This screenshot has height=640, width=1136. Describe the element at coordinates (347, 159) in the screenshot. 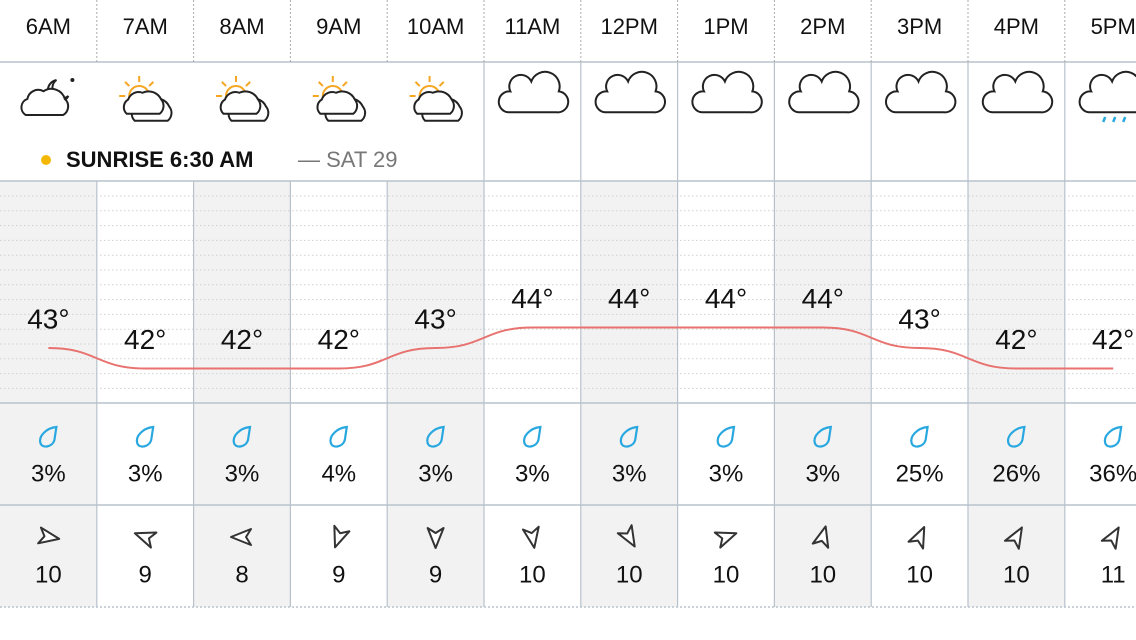

I see `sunrise-date: — SAT 29` at that location.